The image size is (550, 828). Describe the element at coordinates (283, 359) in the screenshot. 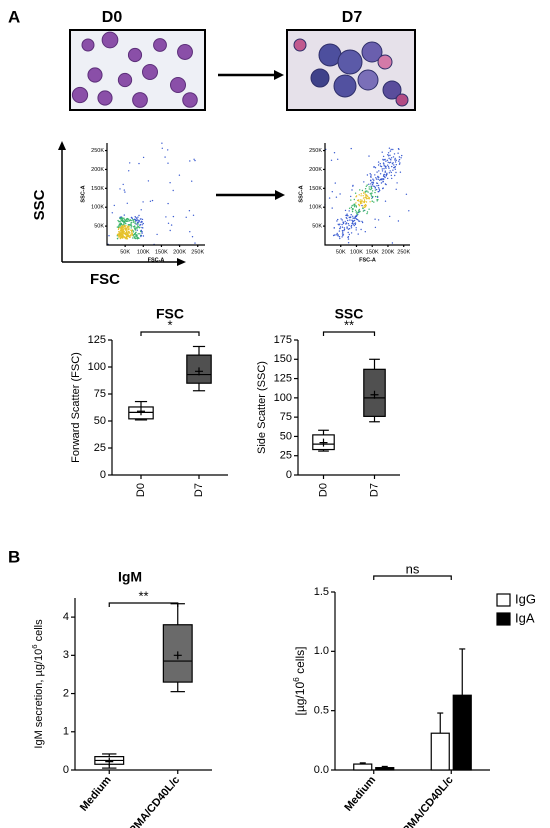

I see `y-tick-label: 150` at that location.